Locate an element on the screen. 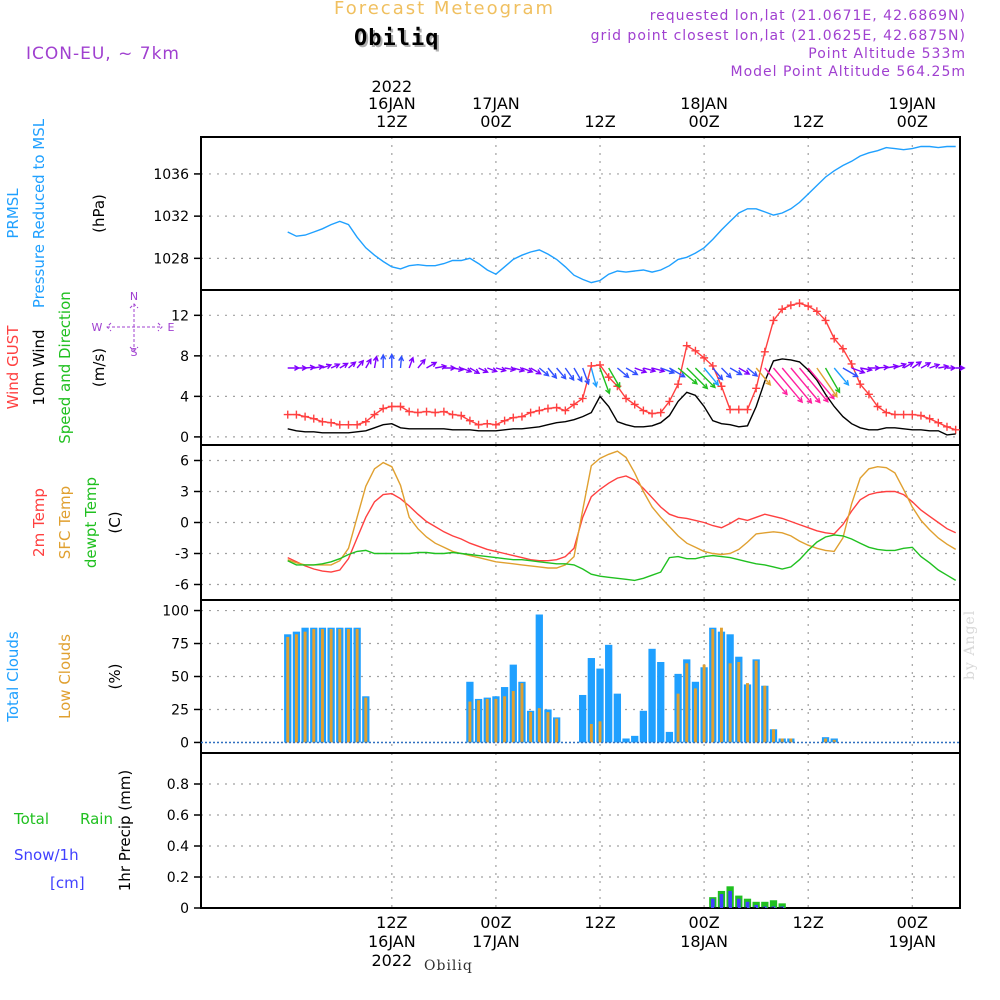 The image size is (1000, 1000). panel-clouds: 0 25 50 75 100 Total Clouds Low Clouds (%) is located at coordinates (482, 676).